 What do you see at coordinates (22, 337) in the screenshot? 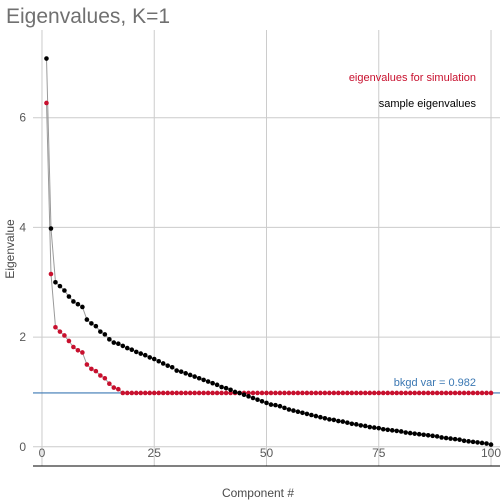
I see `y-tick-label: 2` at bounding box center [22, 337].